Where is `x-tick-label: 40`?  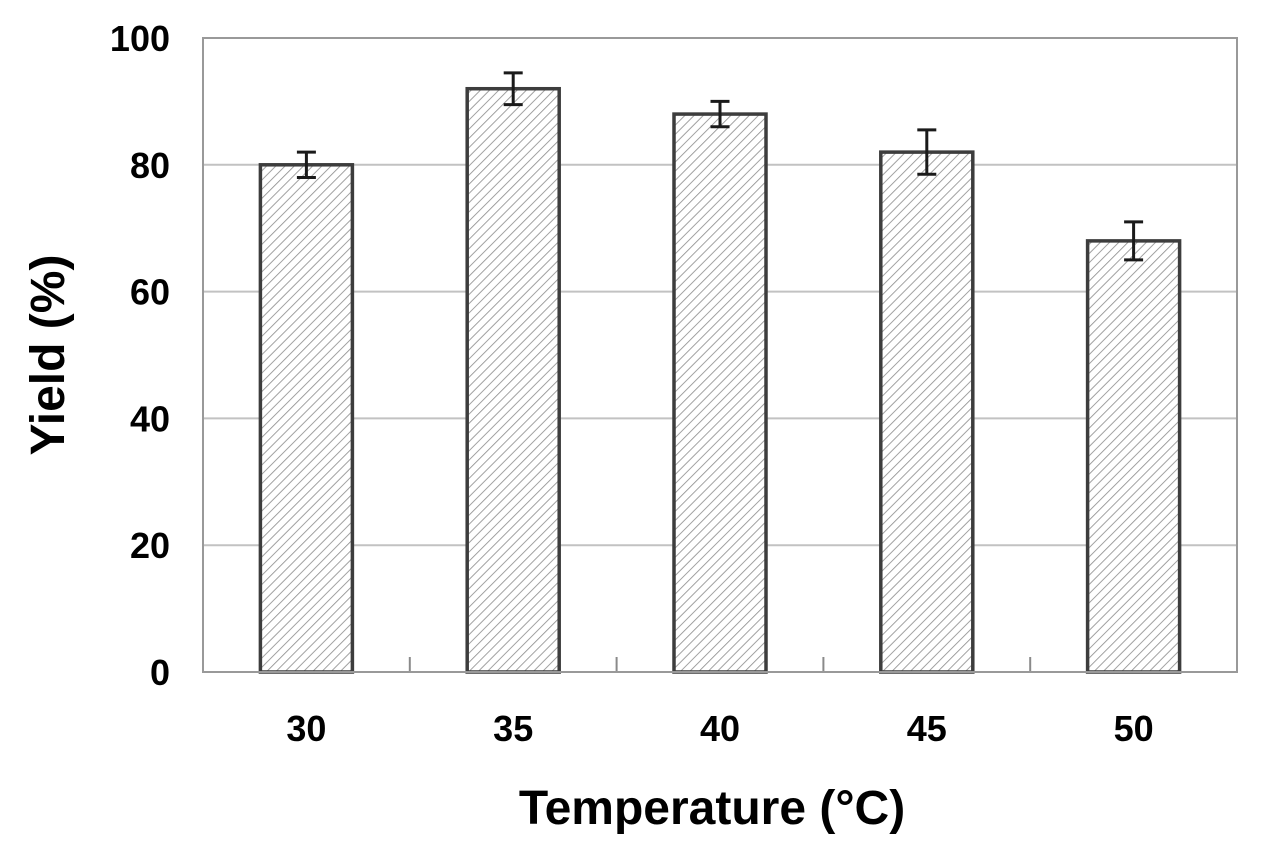
x-tick-label: 40 is located at coordinates (720, 728).